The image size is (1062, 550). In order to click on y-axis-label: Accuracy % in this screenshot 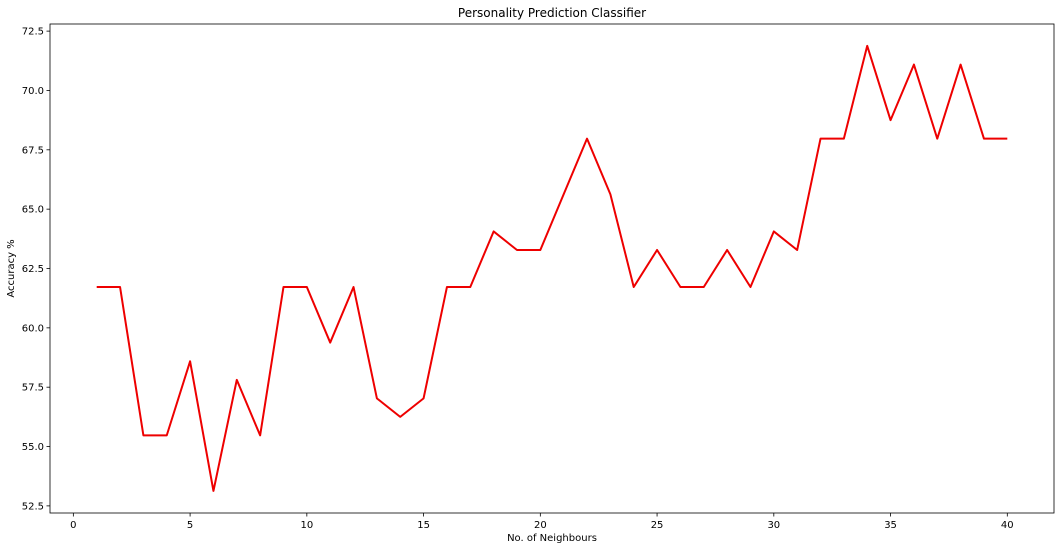, I will do `click(11, 268)`.